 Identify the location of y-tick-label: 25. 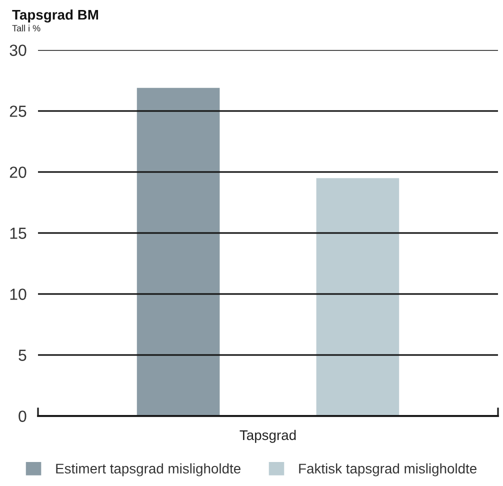
(18, 111).